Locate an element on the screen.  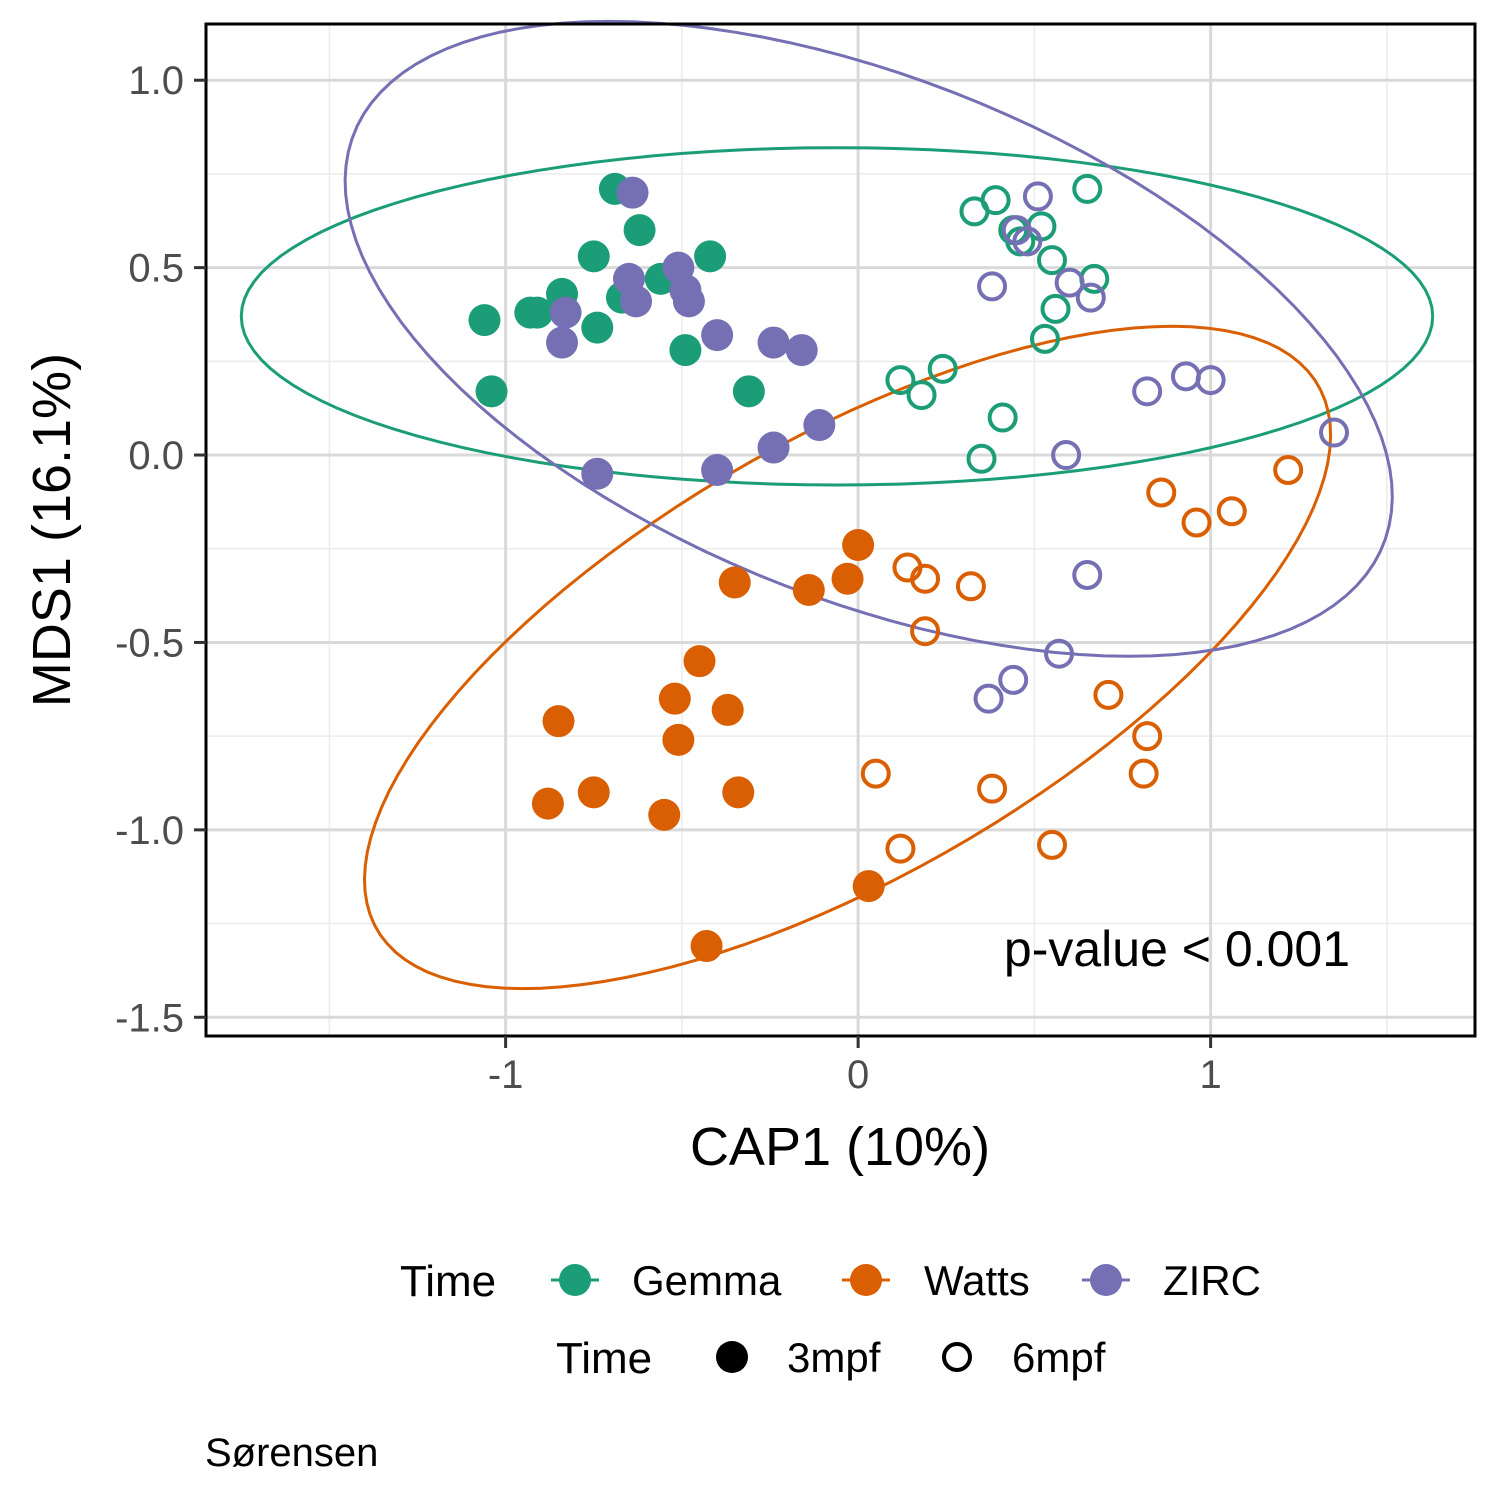
y-tick-label: 0.0 is located at coordinates (156, 456).